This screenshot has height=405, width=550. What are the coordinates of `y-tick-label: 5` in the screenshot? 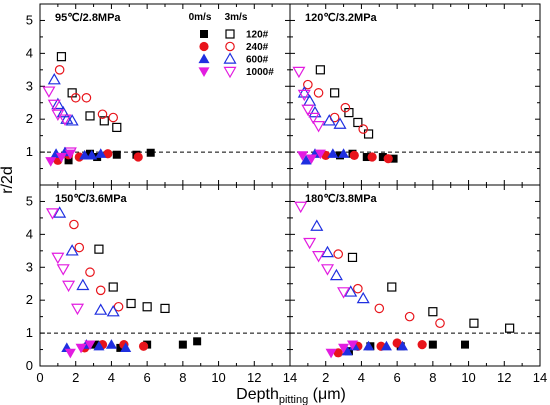 It's located at (29, 200).